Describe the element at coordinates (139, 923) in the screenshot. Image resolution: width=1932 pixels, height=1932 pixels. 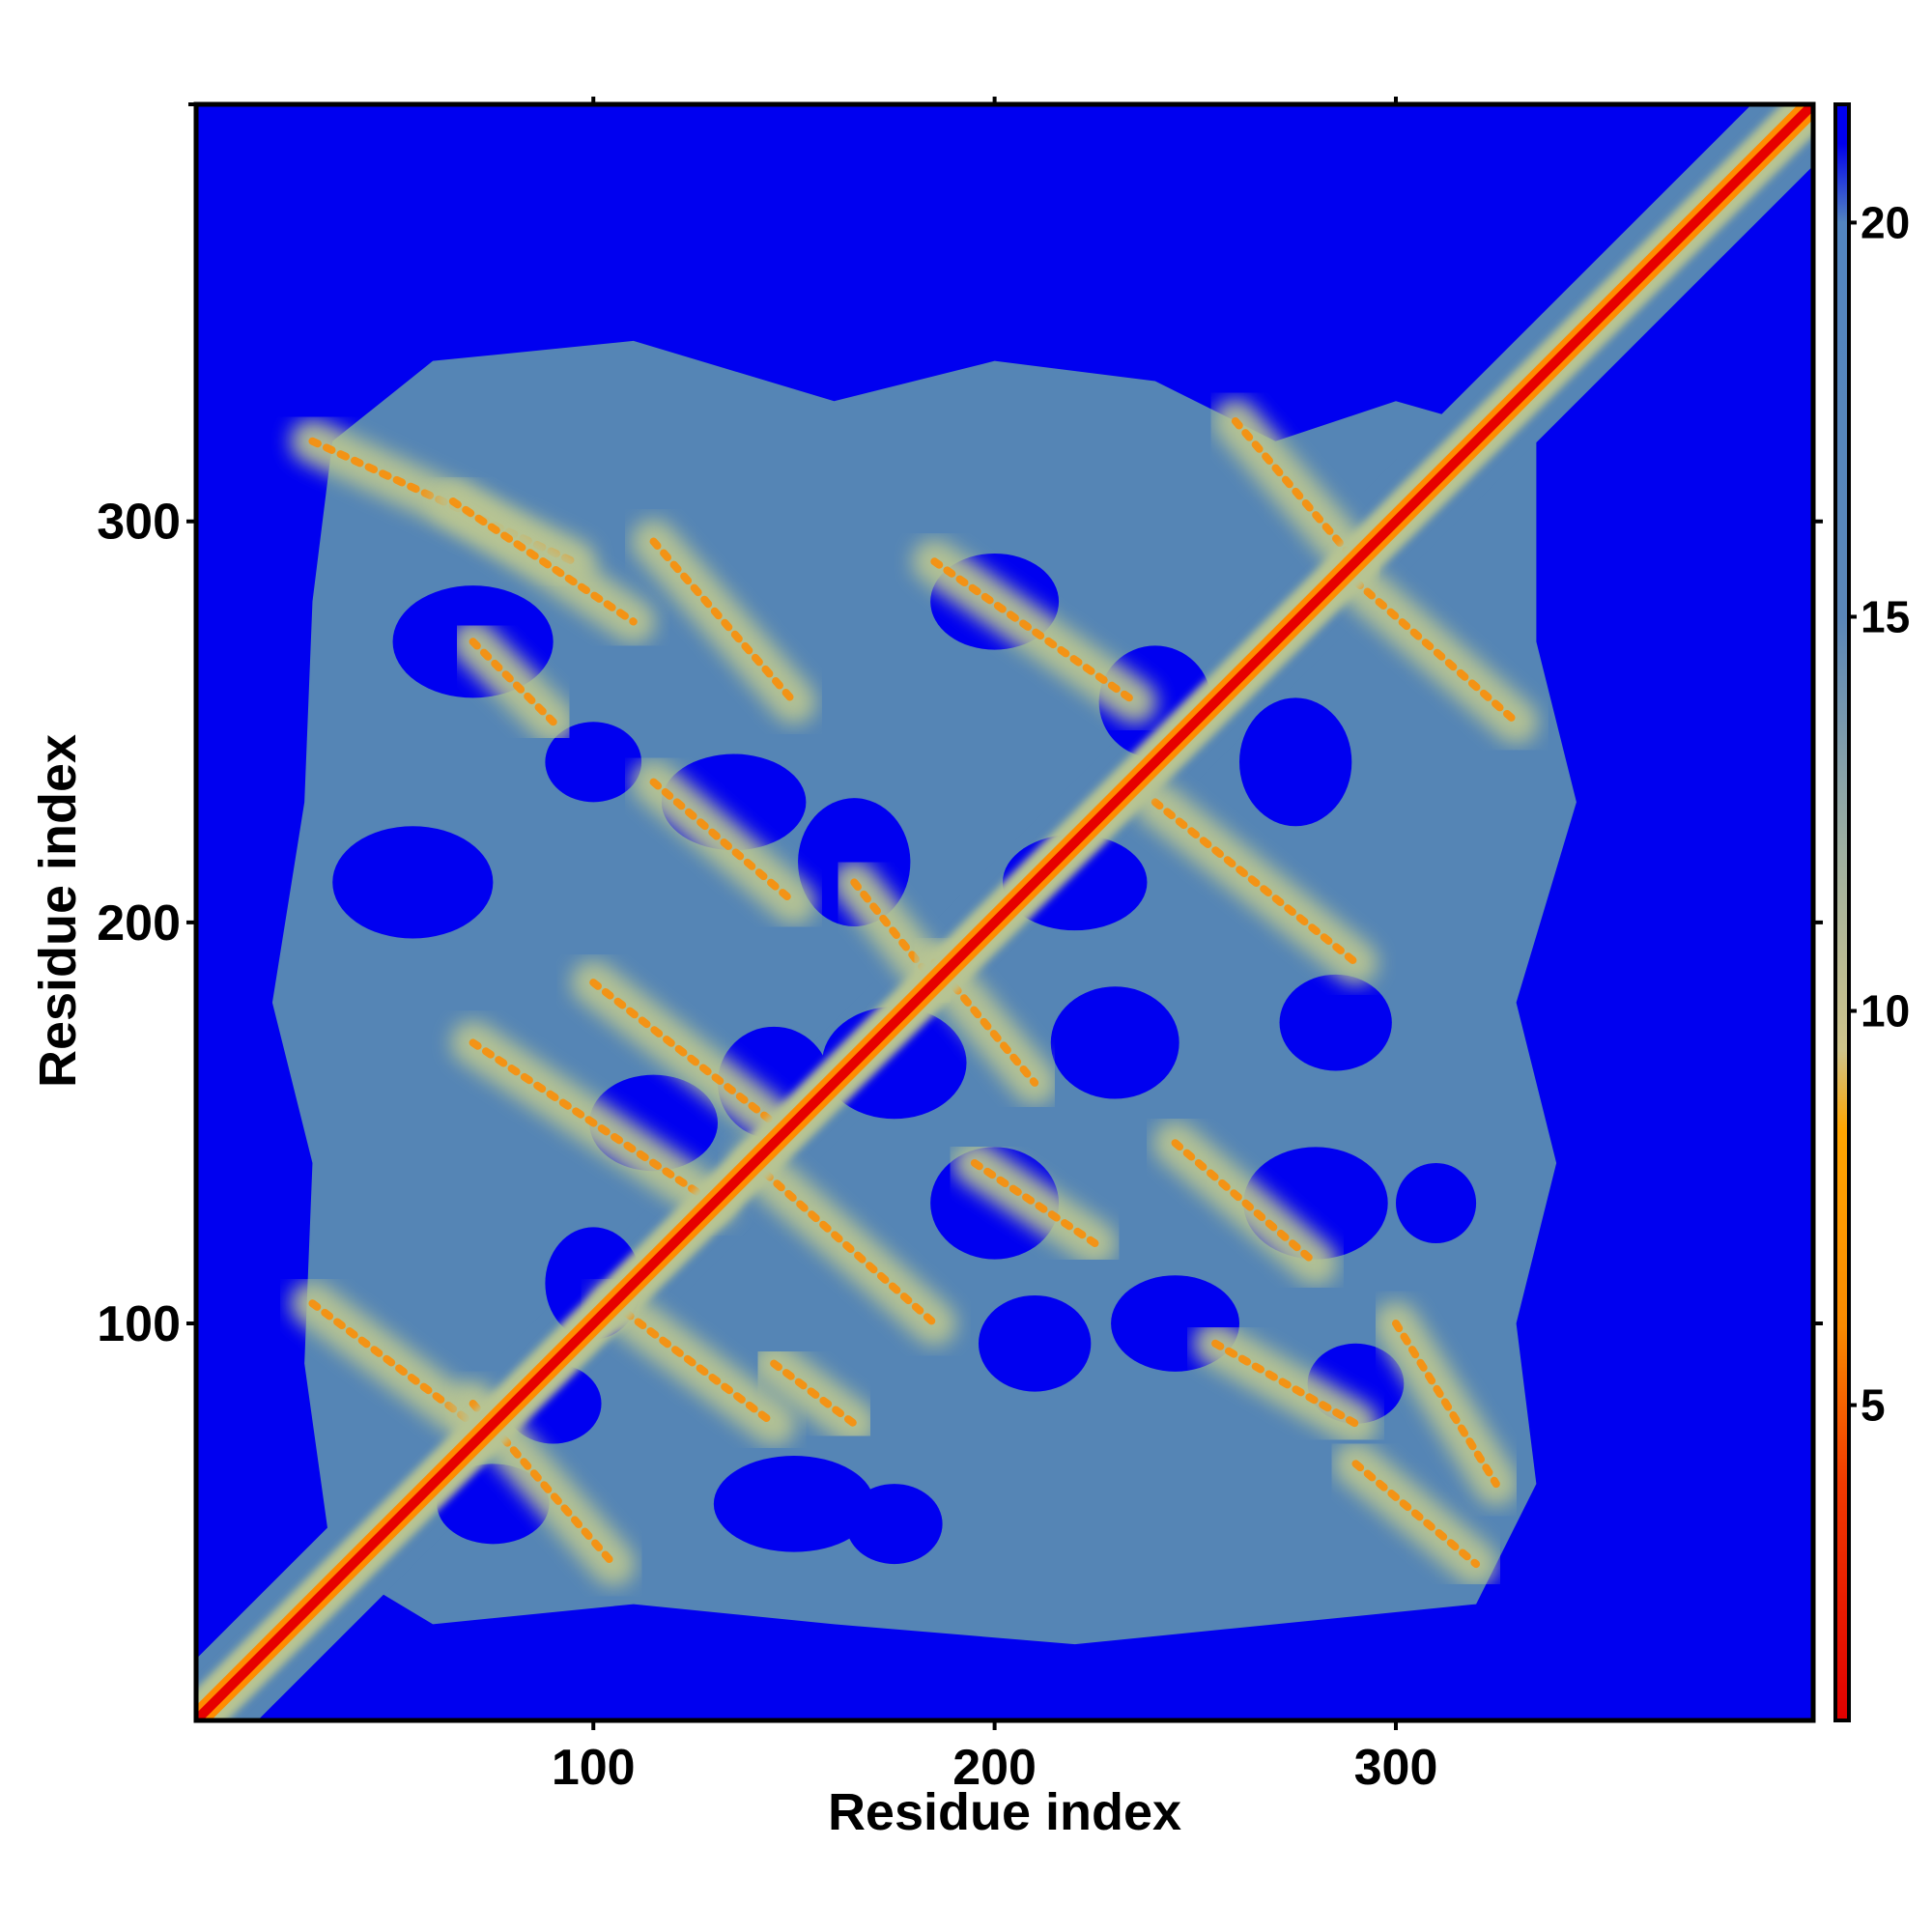
I see `y-tick-label: 200` at that location.